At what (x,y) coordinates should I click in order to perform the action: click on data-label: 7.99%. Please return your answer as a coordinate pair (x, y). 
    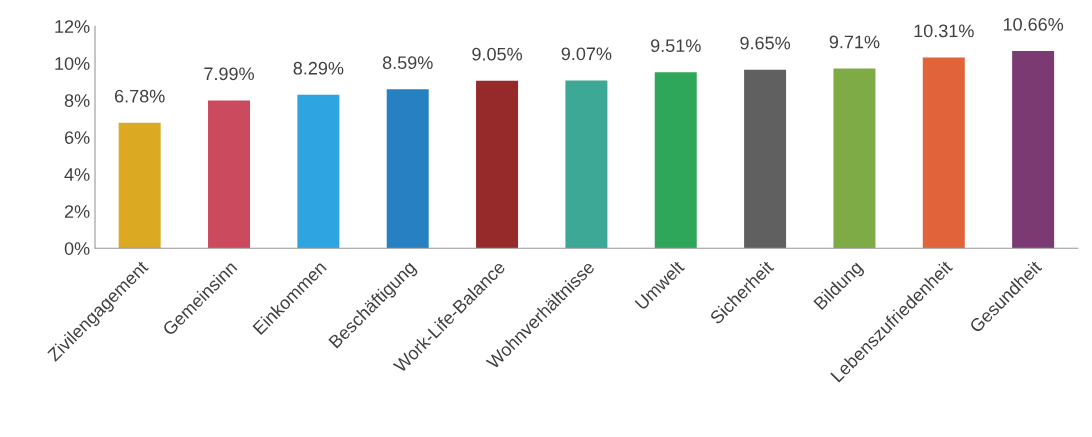
    Looking at the image, I should click on (229, 74).